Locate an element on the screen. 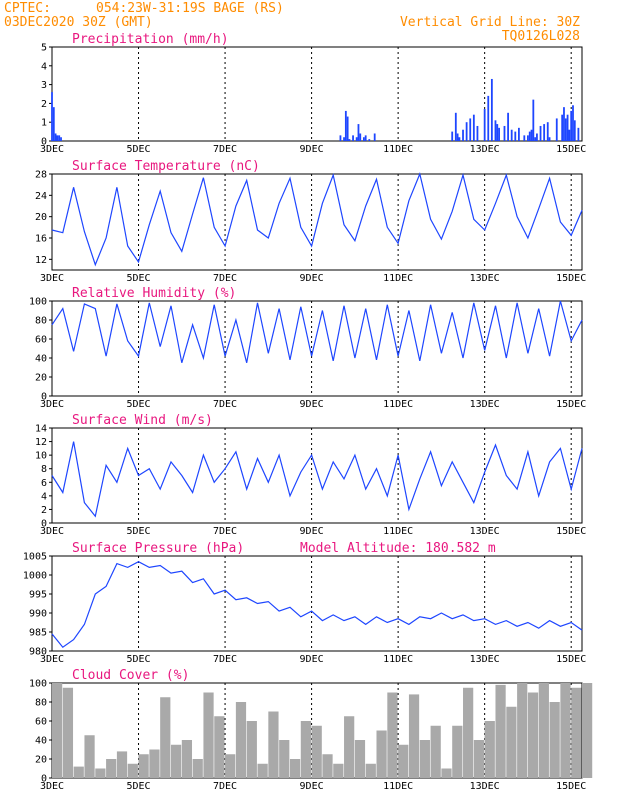 Image resolution: width=618 pixels, height=800 pixels. y-tick-label: 990 is located at coordinates (38, 614).